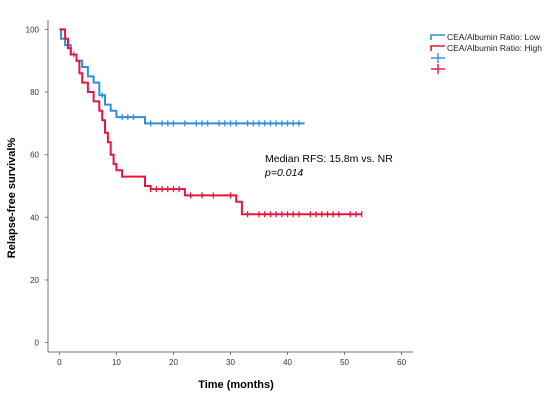 The image size is (550, 401). I want to click on legend-label: CEA/Albumin Ratio: High, so click(494, 48).